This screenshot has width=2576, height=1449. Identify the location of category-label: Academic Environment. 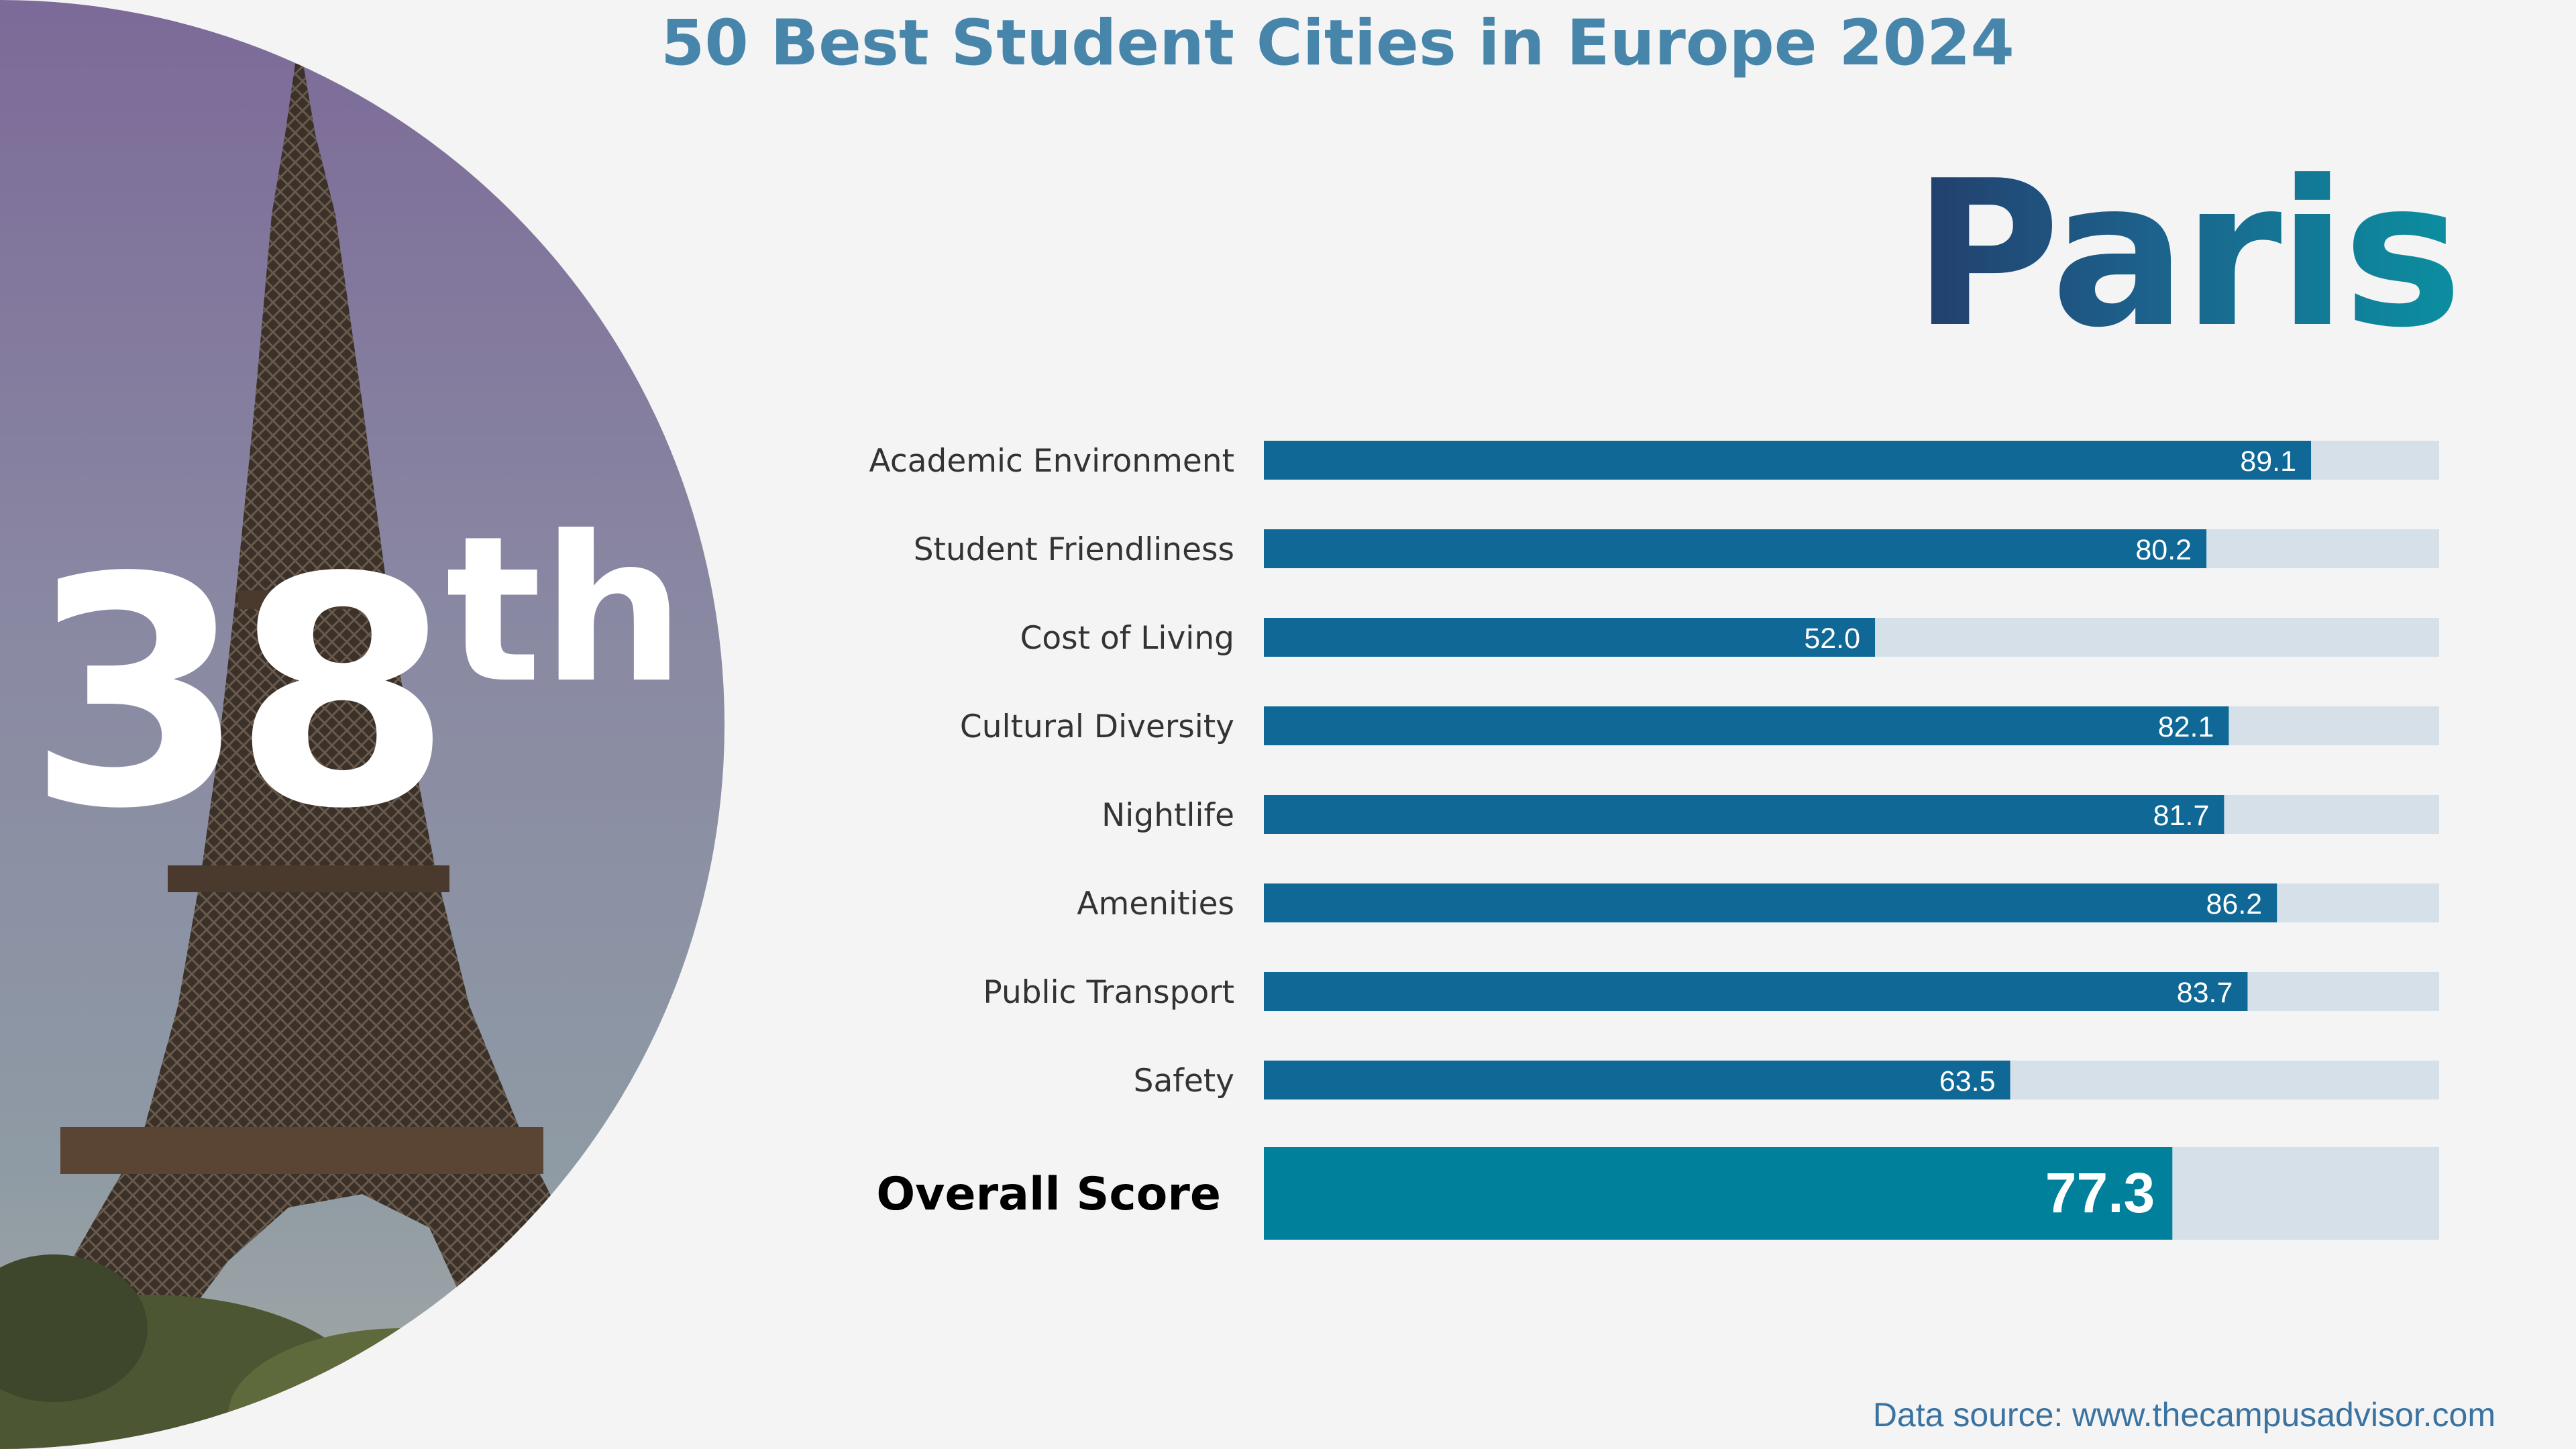
(1051, 461).